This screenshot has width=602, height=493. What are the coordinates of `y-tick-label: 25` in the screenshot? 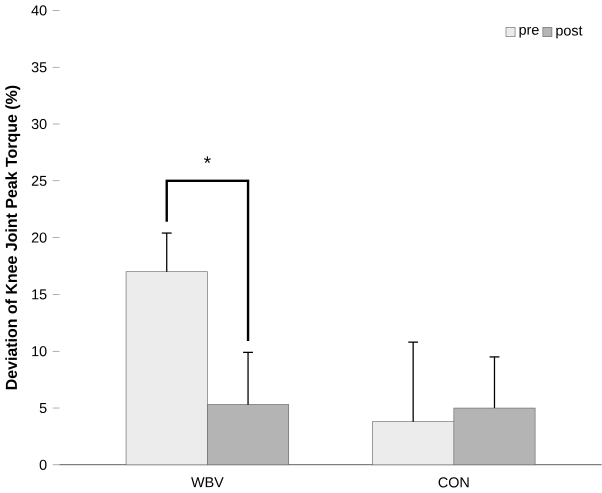 It's located at (39, 181).